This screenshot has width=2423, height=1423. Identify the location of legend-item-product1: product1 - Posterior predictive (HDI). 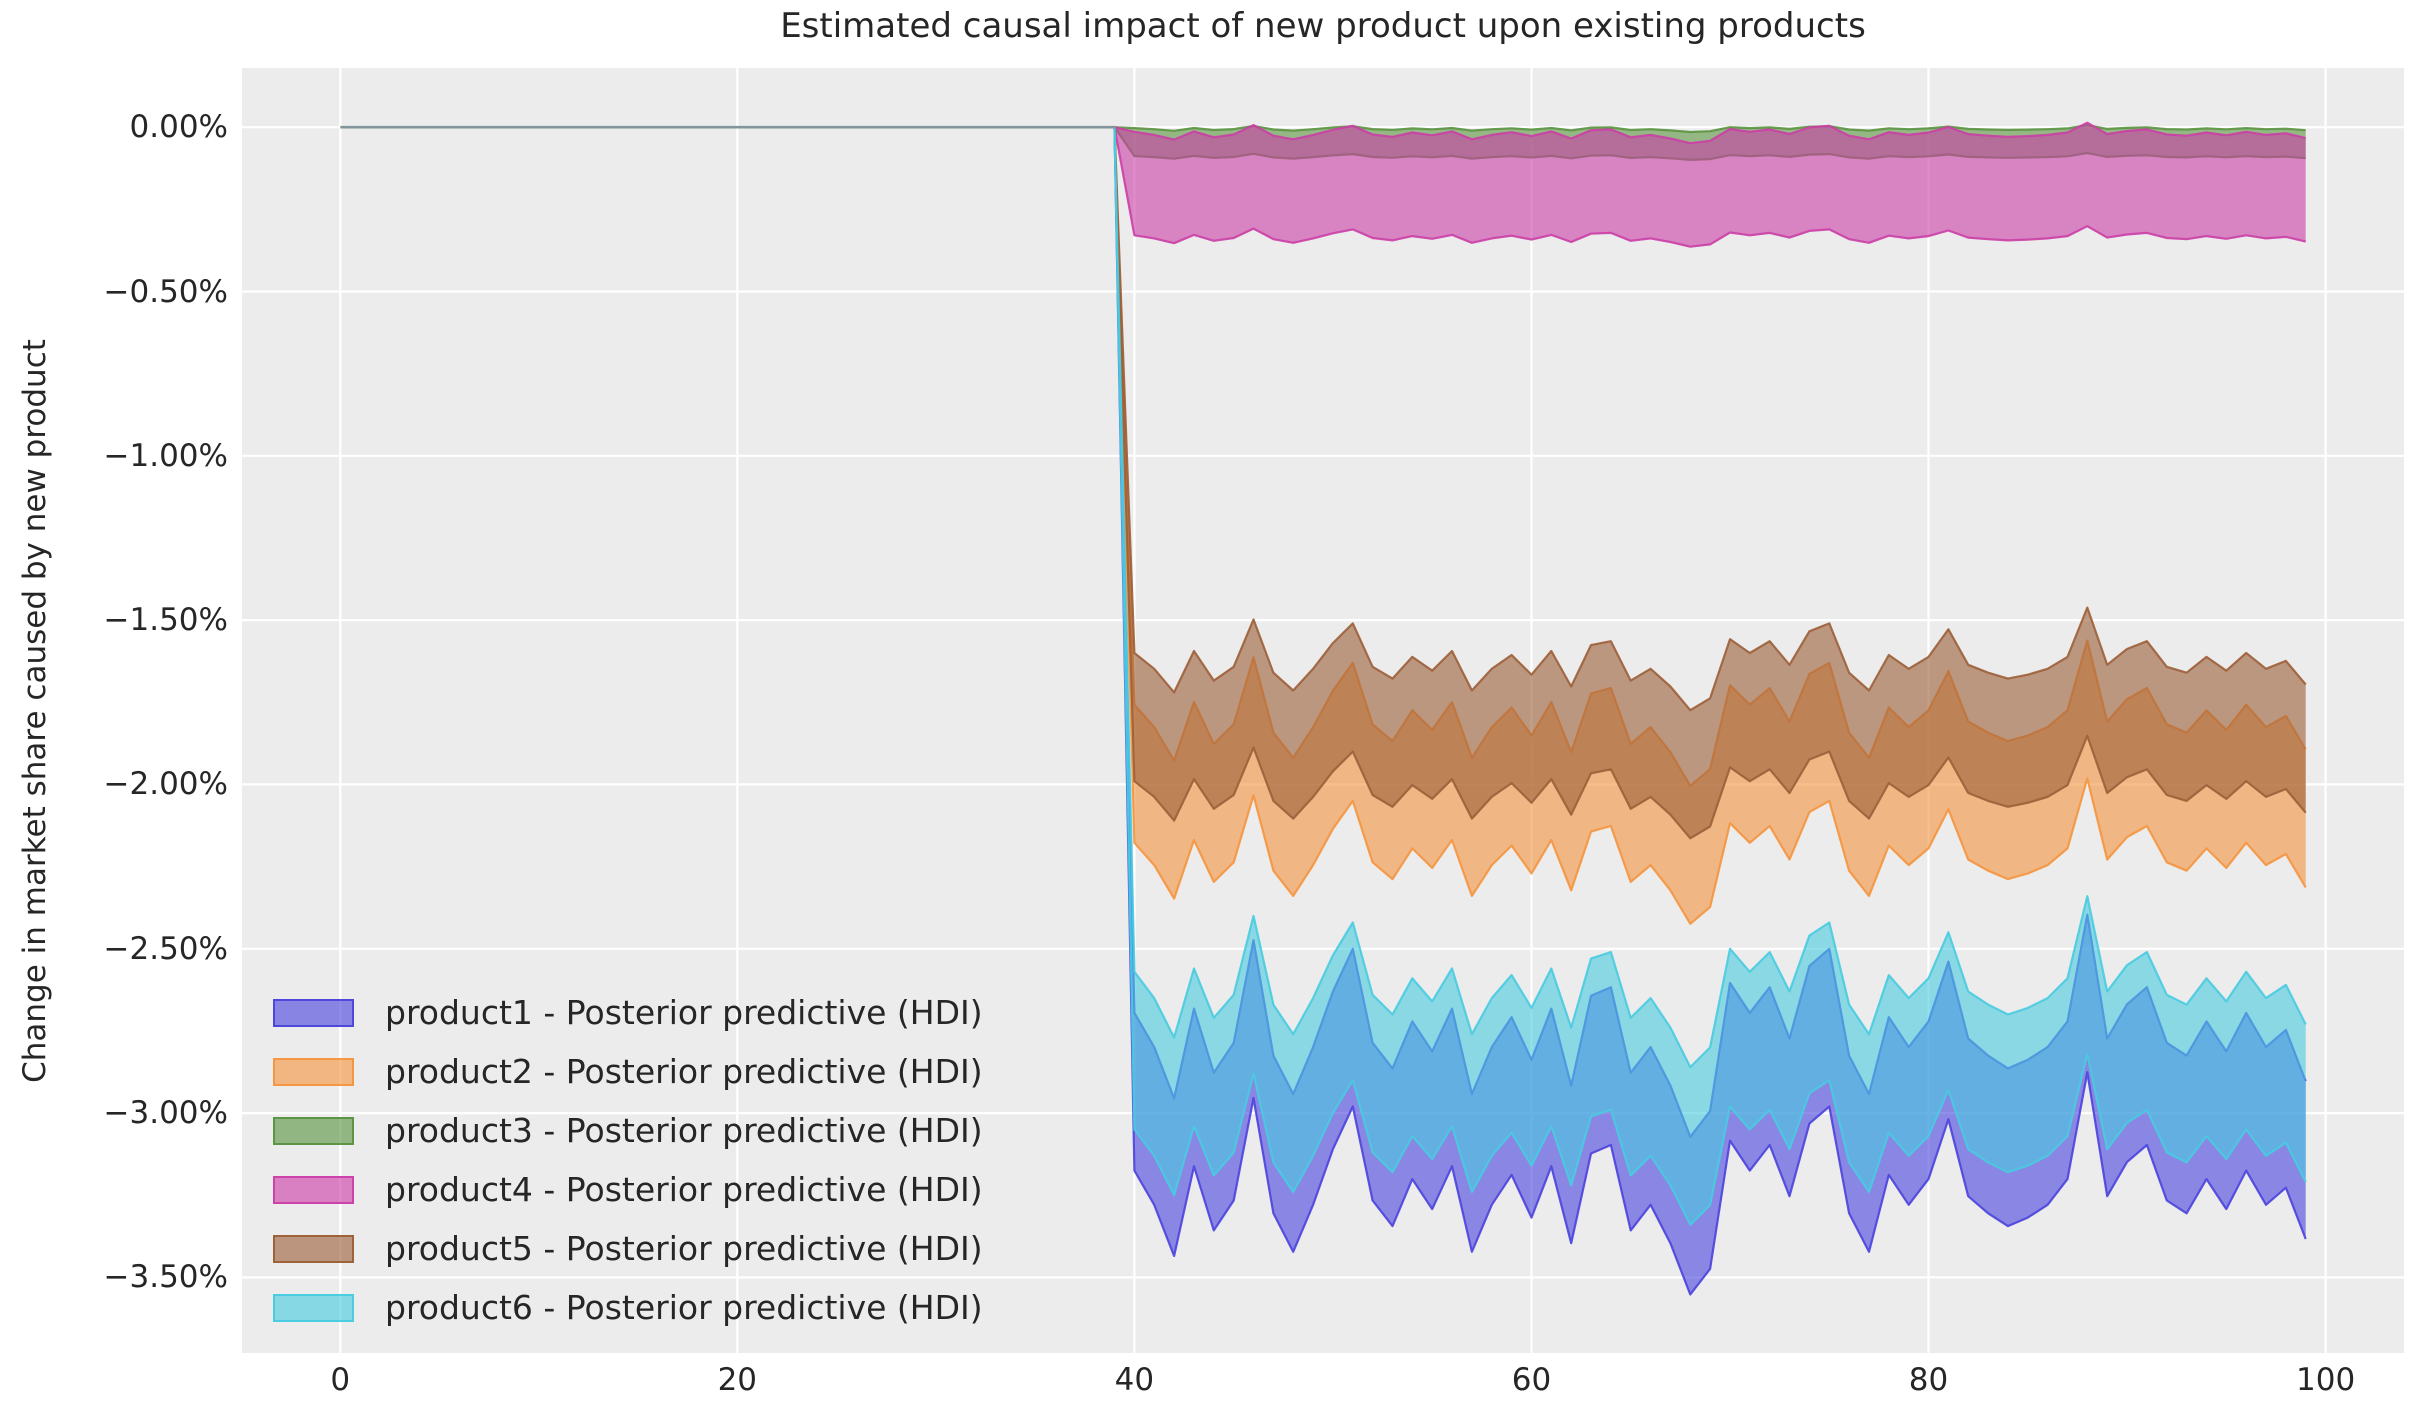
(628, 1012).